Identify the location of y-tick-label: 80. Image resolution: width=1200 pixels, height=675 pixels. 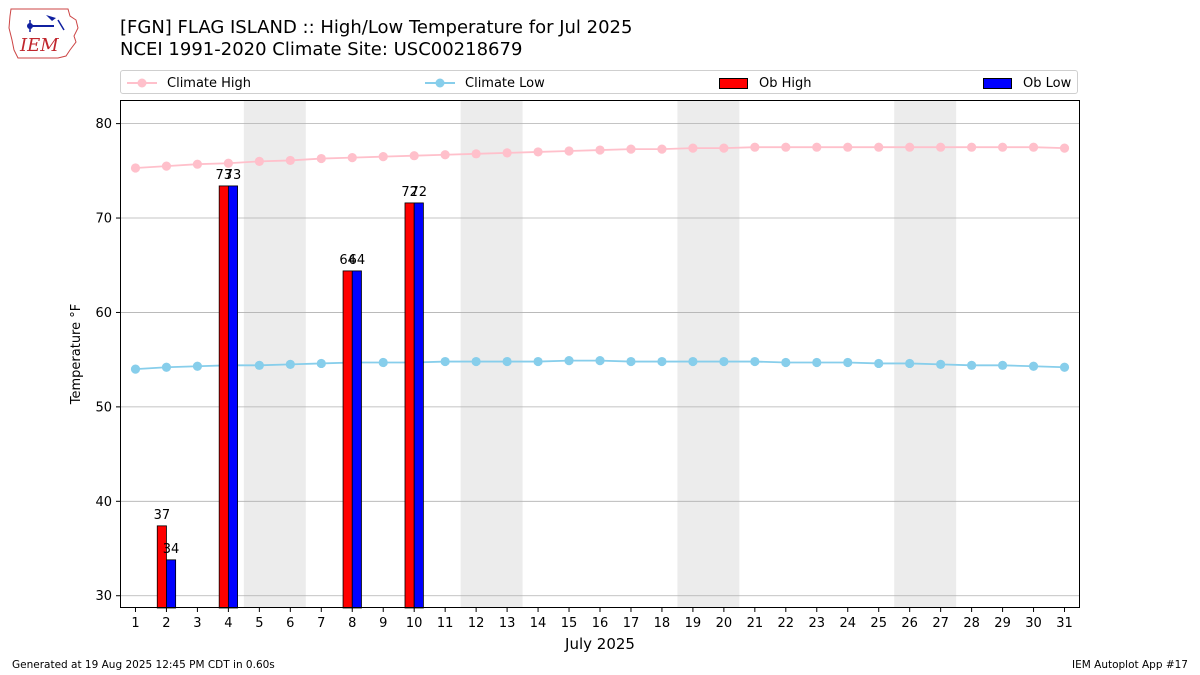
(103, 124).